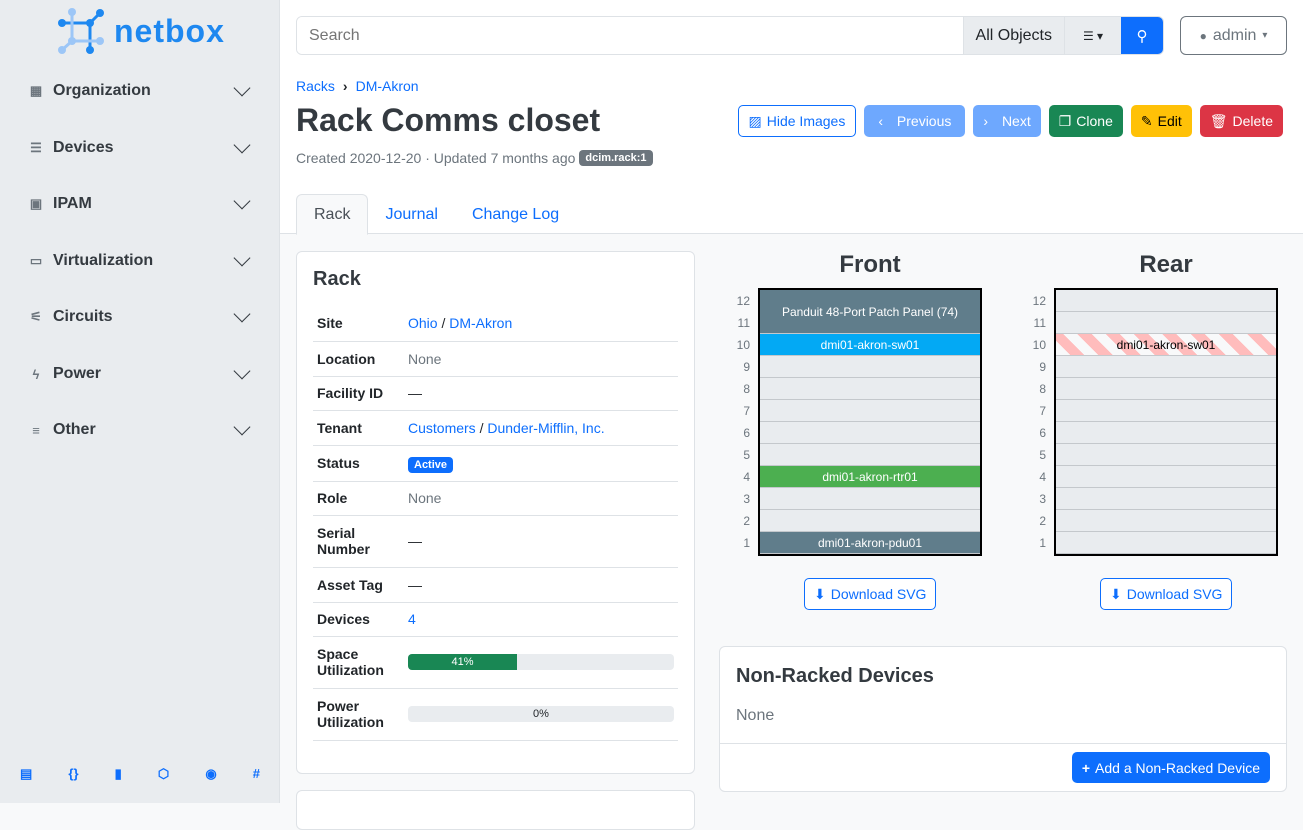 This screenshot has width=1303, height=830. Describe the element at coordinates (495, 619) in the screenshot. I see `table-row: Devices 4` at that location.